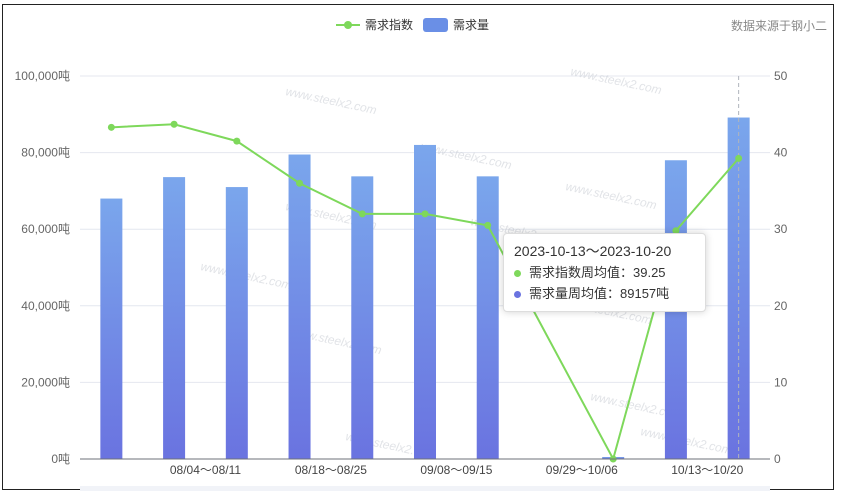  What do you see at coordinates (778, 26) in the screenshot?
I see `data-source-text: 数据来源于钢小二` at bounding box center [778, 26].